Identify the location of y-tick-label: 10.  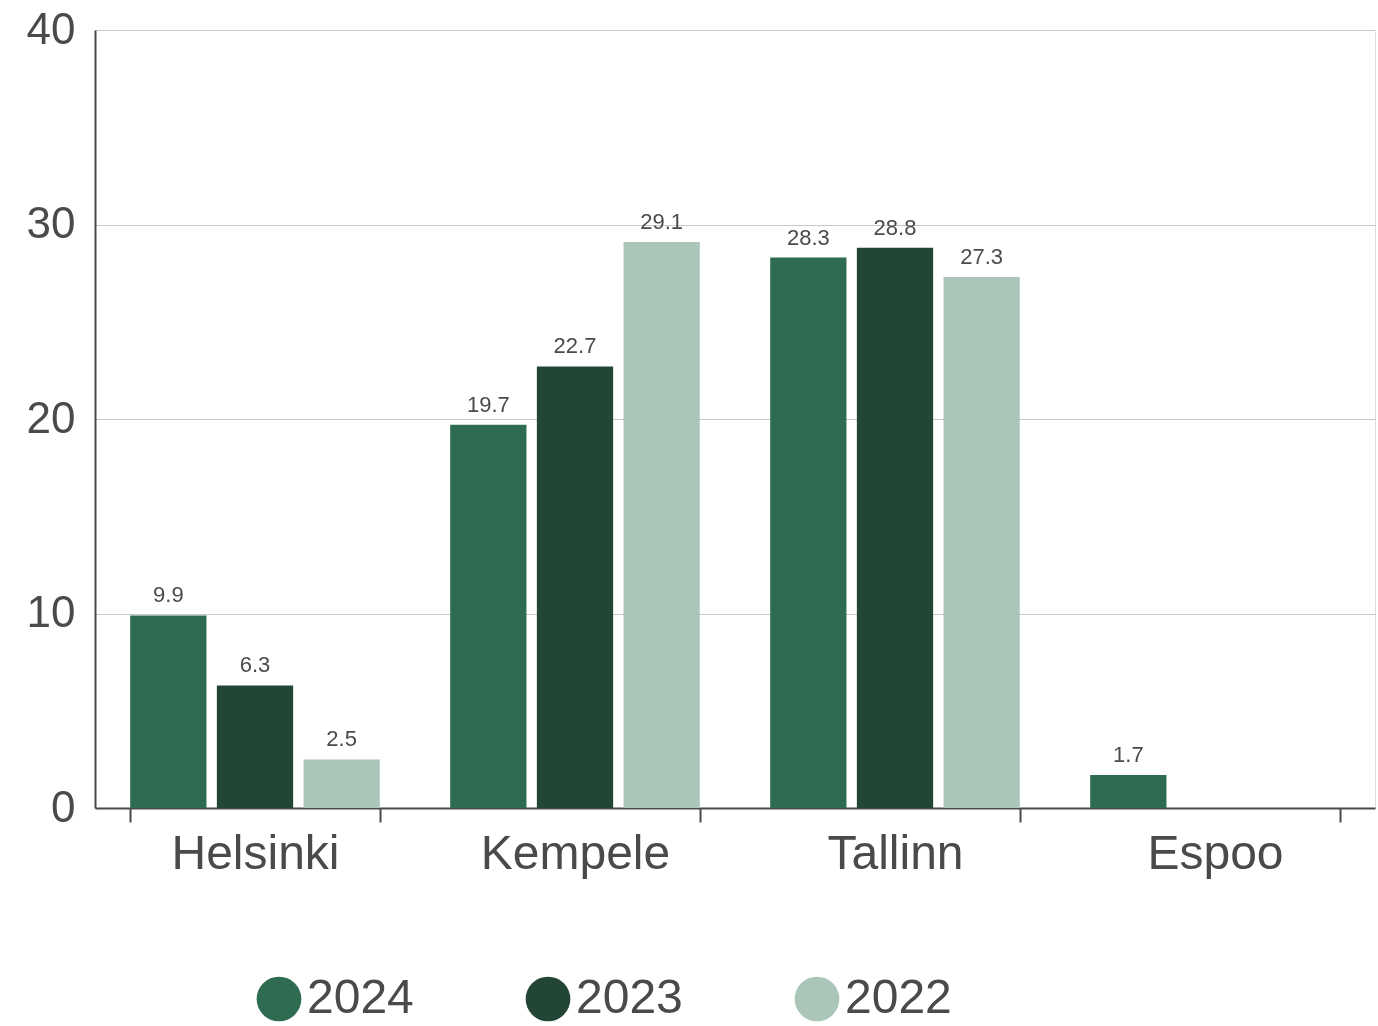
(51, 611).